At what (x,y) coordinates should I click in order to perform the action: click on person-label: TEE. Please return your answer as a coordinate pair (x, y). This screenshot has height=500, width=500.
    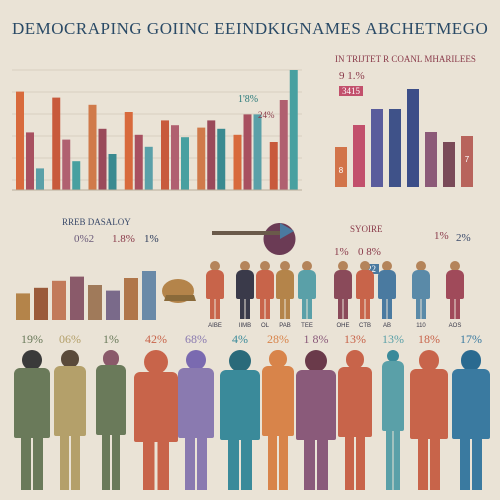
    Looking at the image, I should click on (307, 326).